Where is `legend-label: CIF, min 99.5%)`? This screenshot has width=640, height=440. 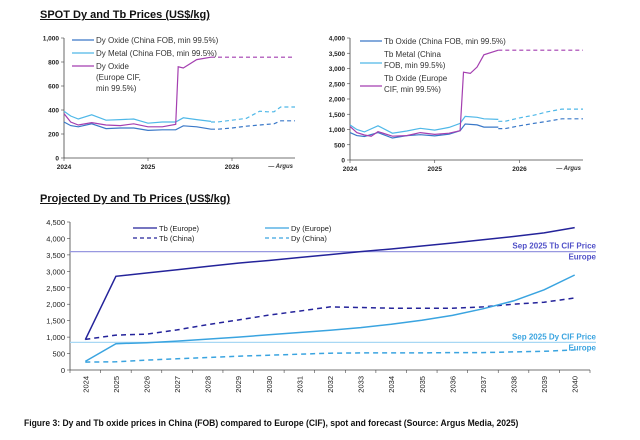 legend-label: CIF, min 99.5%) is located at coordinates (412, 89).